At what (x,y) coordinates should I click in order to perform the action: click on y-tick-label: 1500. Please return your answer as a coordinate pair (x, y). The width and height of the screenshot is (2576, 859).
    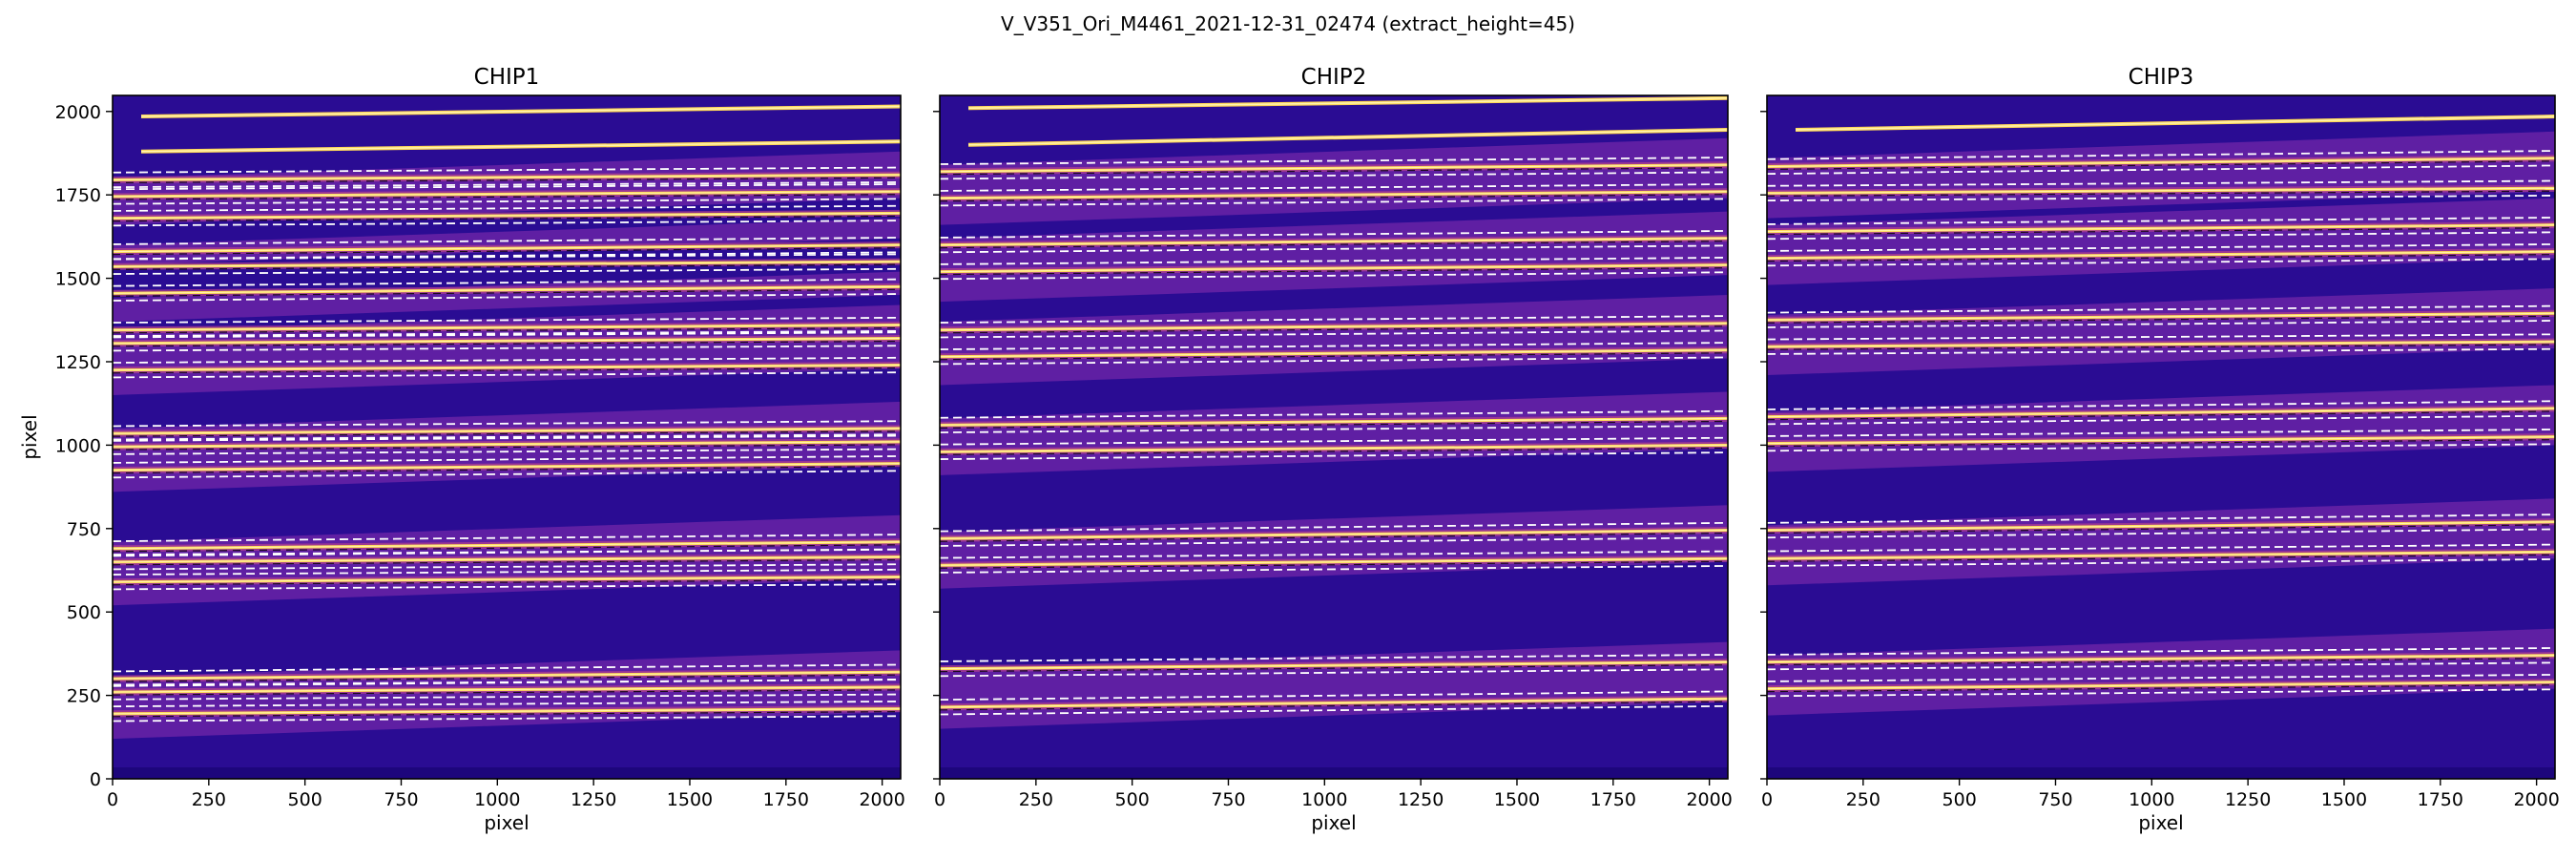
    Looking at the image, I should click on (78, 279).